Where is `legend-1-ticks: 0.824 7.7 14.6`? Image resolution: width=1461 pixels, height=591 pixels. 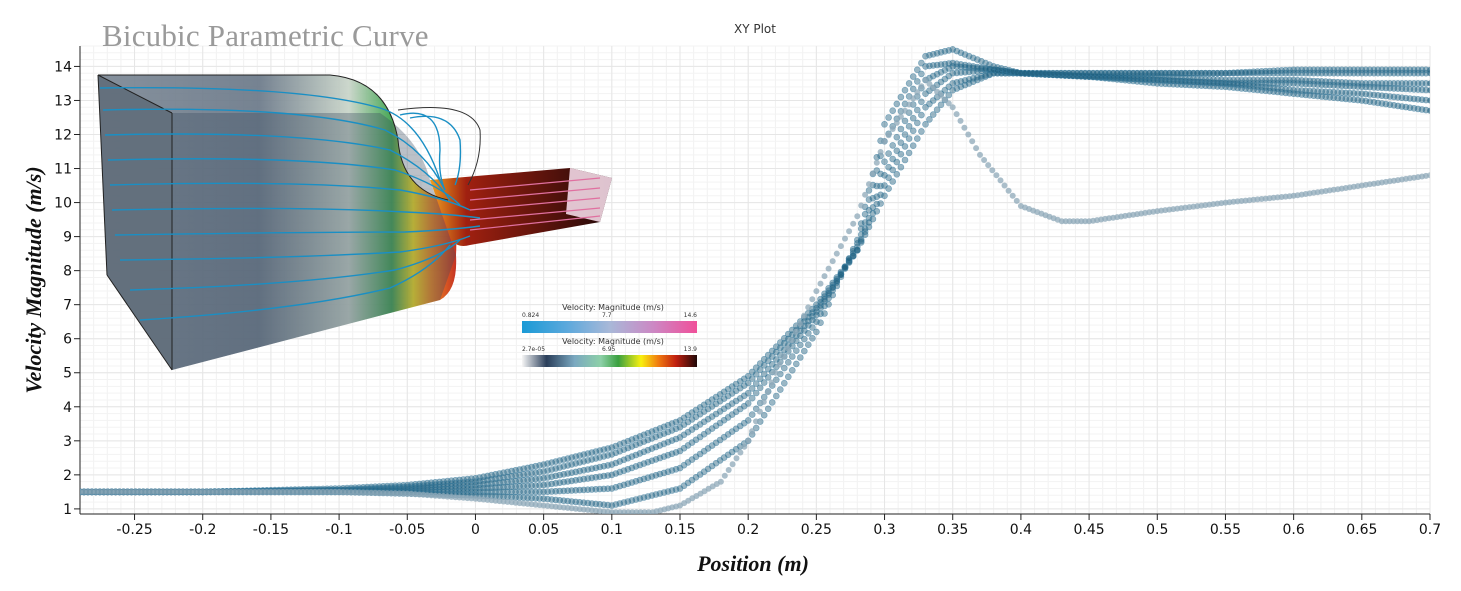 legend-1-ticks: 0.824 7.7 14.6 is located at coordinates (609, 316).